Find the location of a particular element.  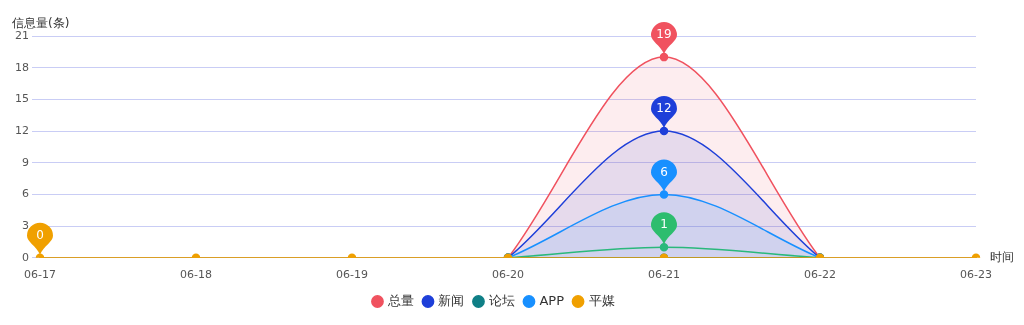

data-label: 1 is located at coordinates (664, 224).